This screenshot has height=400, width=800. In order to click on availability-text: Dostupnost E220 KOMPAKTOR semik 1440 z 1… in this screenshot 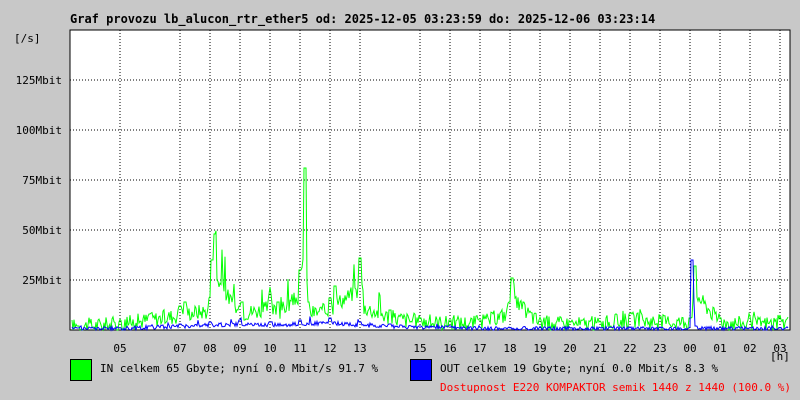, I will do `click(615, 387)`.